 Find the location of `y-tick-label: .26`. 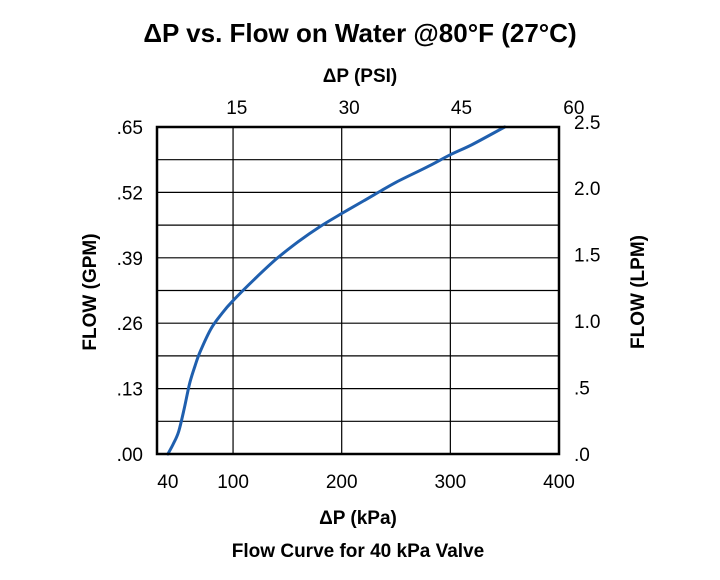

y-tick-label: .26 is located at coordinates (130, 324).